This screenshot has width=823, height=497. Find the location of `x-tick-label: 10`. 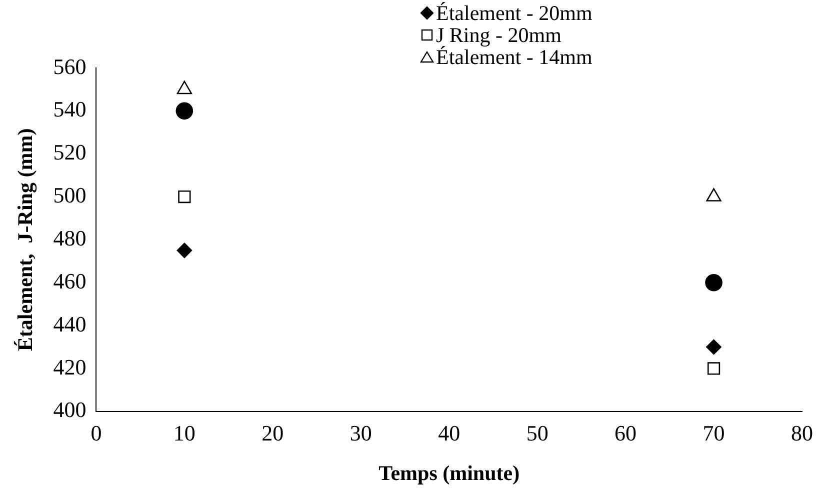

x-tick-label: 10 is located at coordinates (184, 433).